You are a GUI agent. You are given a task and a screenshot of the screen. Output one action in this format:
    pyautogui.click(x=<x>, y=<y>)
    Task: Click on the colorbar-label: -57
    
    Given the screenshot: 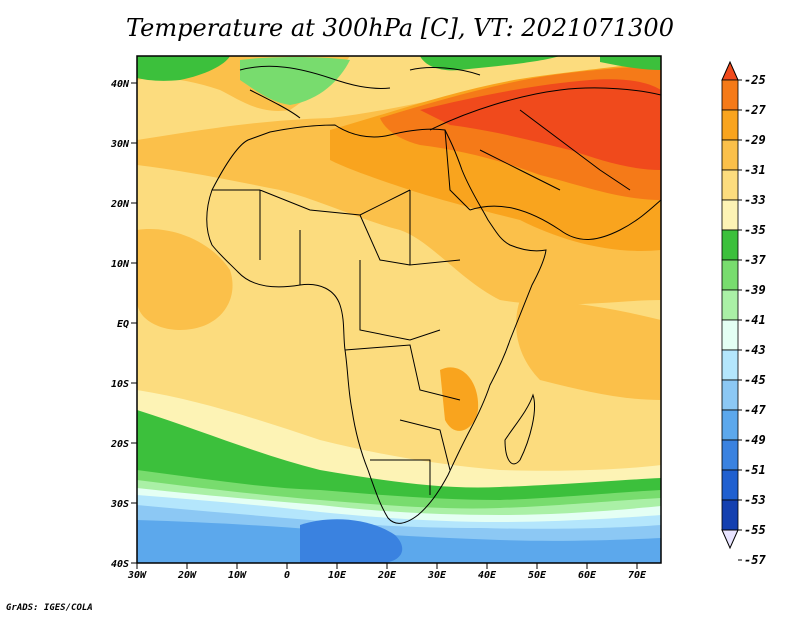 What is the action you would take?
    pyautogui.click(x=755, y=560)
    